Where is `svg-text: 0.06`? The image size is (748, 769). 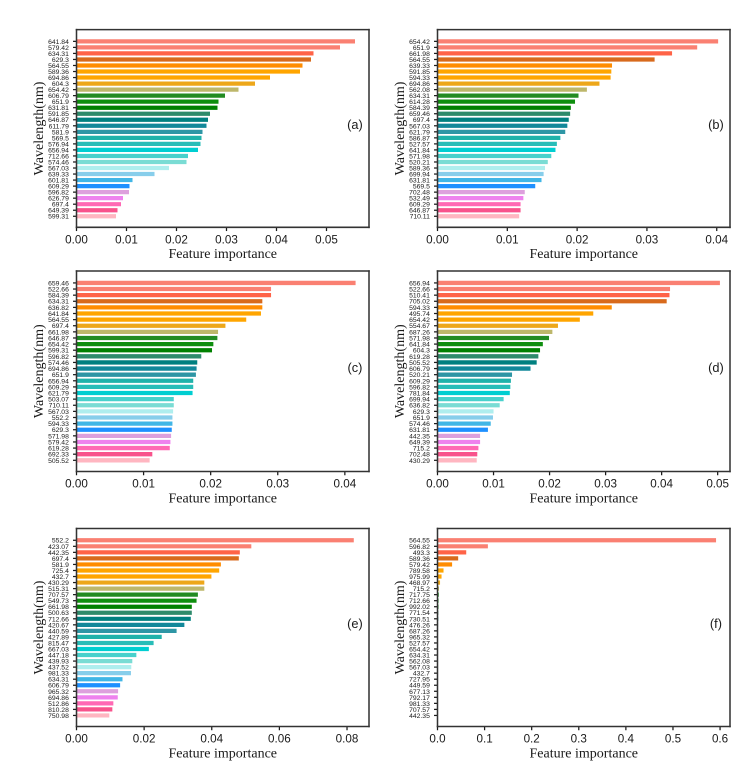 svg-text: 0.06 is located at coordinates (279, 738).